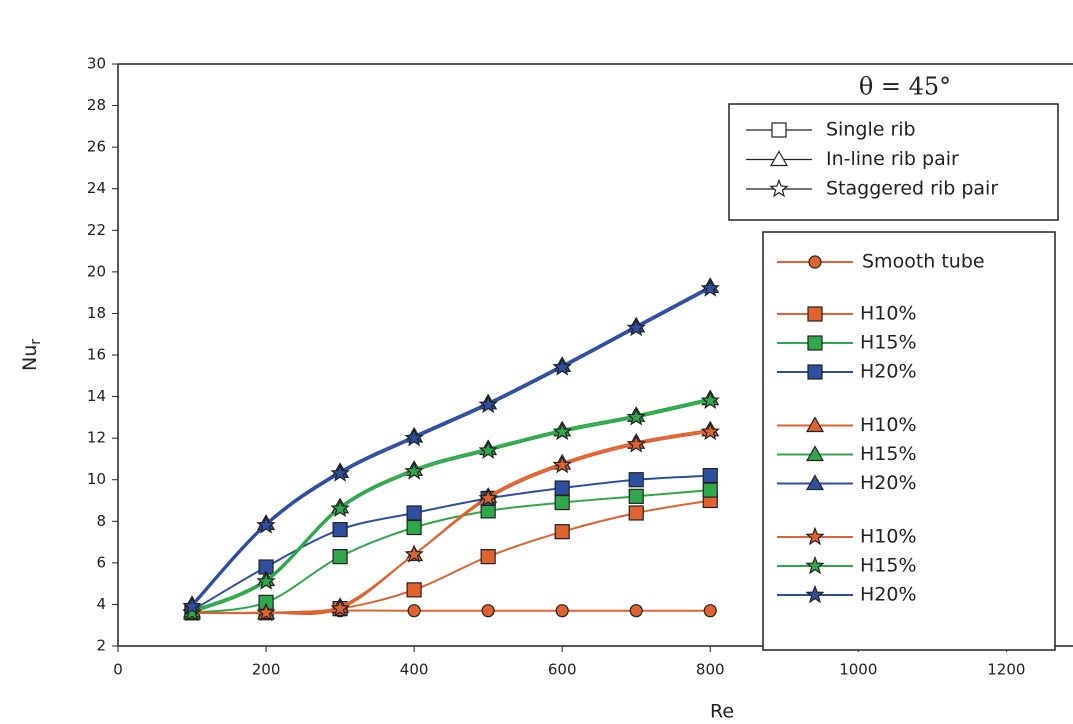 This screenshot has height=724, width=1073. What do you see at coordinates (96, 230) in the screenshot?
I see `y-tick-label: 22` at bounding box center [96, 230].